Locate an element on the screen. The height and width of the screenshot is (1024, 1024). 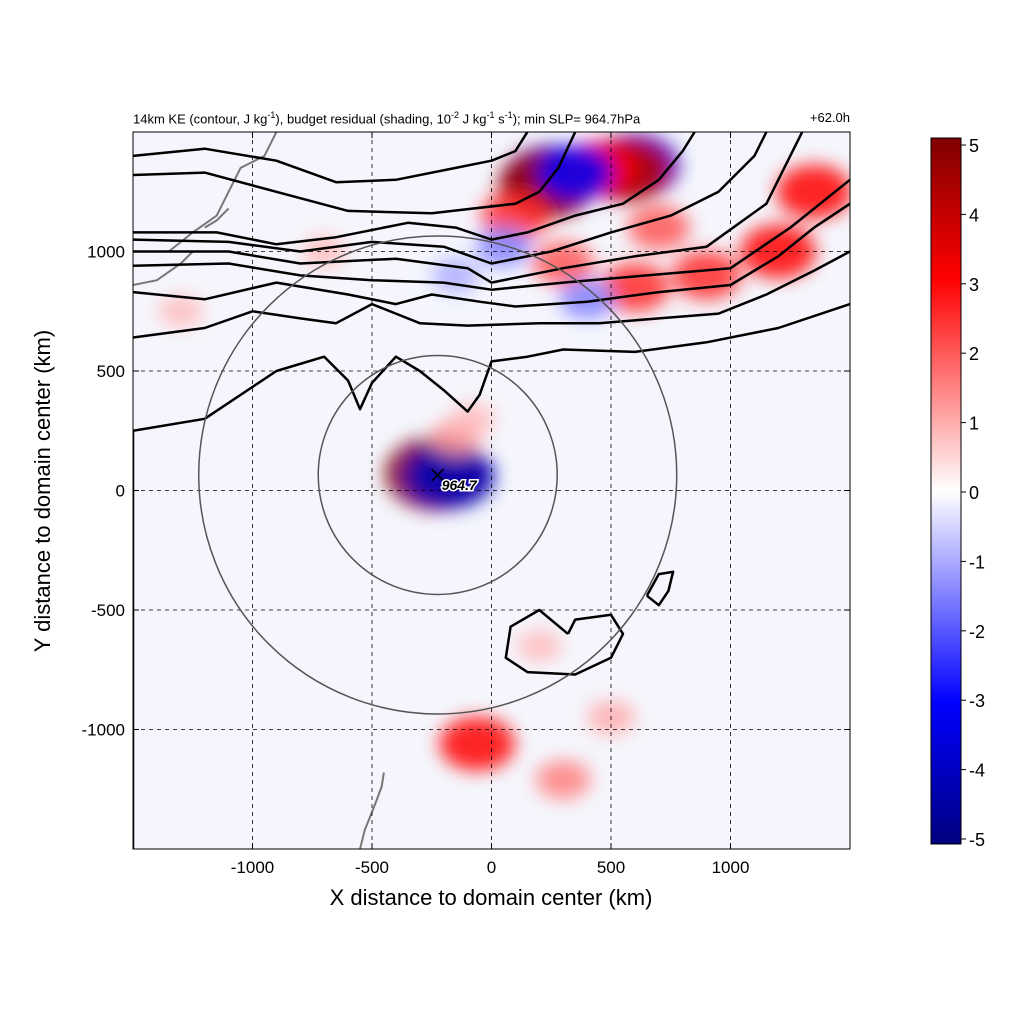
y-axis-label: Y distance to domain center (km) is located at coordinates (42, 491).